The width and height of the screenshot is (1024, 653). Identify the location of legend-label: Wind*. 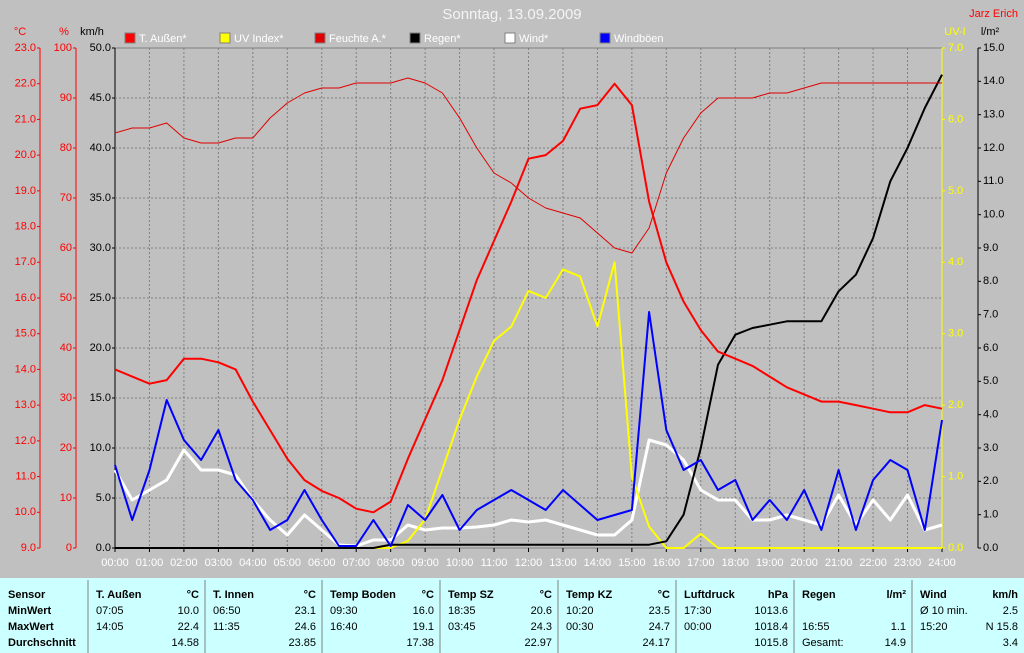
(534, 39).